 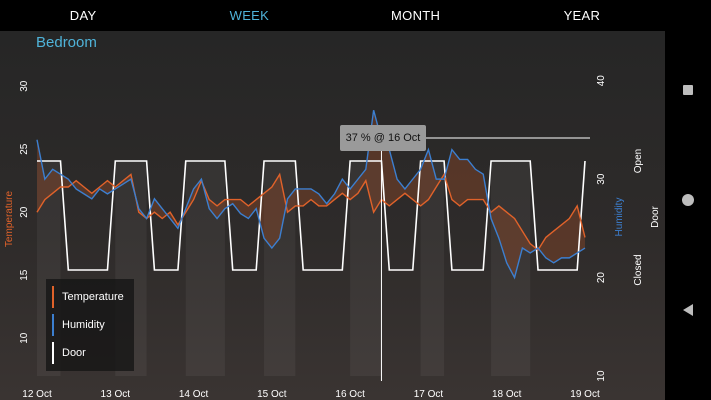 I want to click on tab-day: DAY, so click(x=83, y=15).